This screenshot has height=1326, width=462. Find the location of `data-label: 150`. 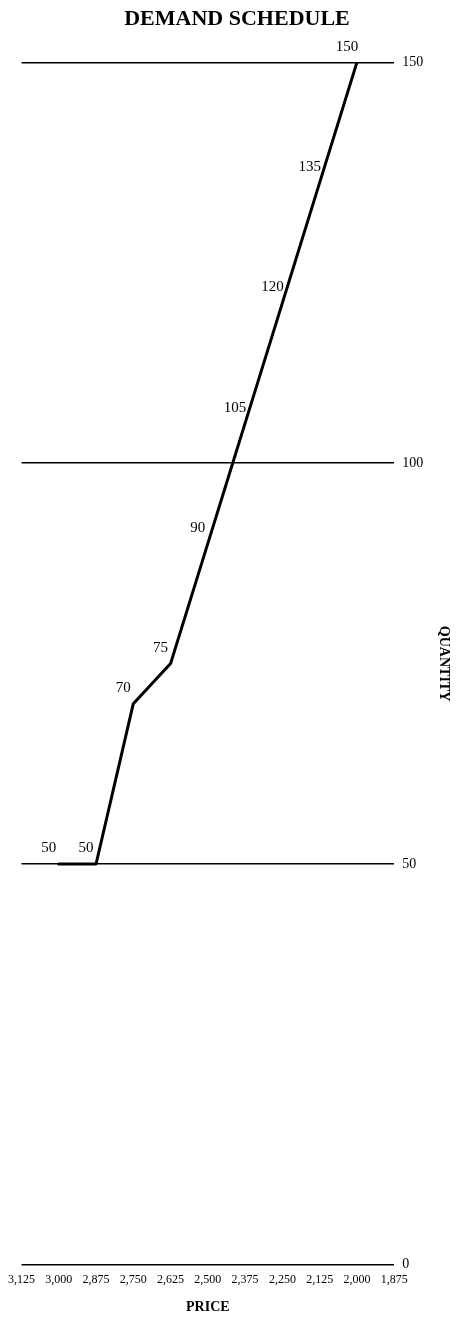

data-label: 150 is located at coordinates (347, 45).